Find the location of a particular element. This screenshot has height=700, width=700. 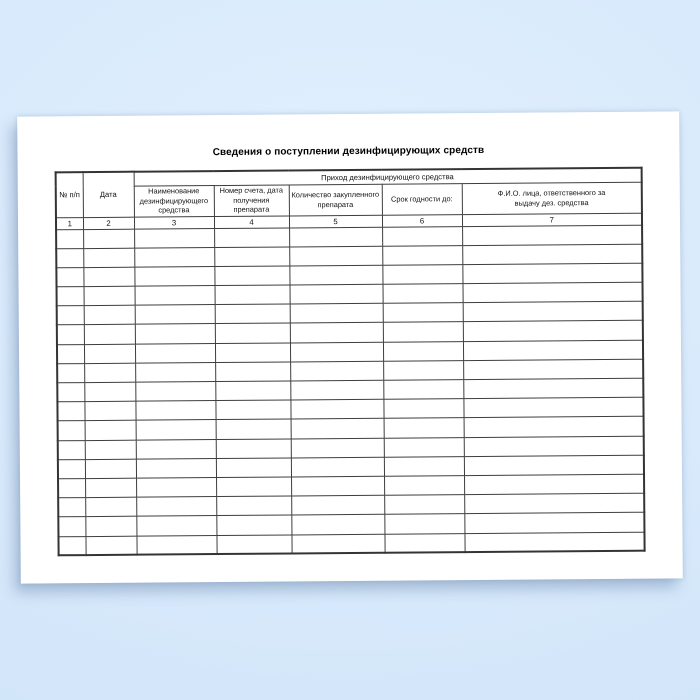

col-header-date: Дата is located at coordinates (108, 194).